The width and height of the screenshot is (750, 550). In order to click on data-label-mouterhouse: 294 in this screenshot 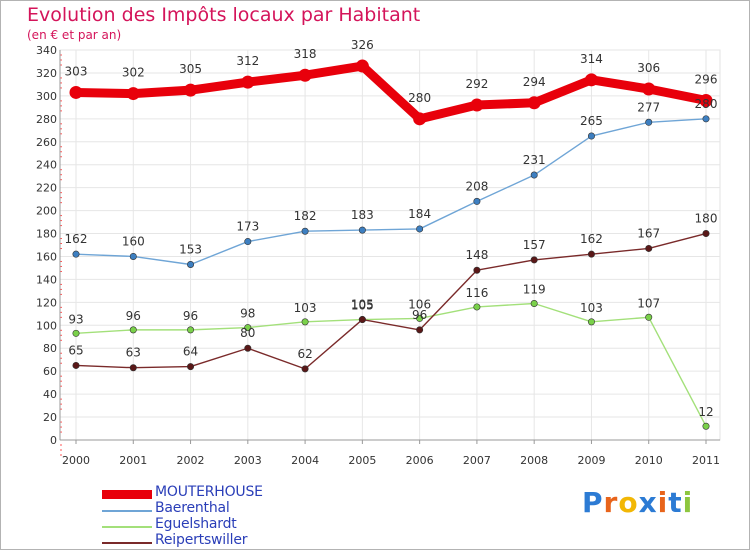, I will do `click(534, 82)`.